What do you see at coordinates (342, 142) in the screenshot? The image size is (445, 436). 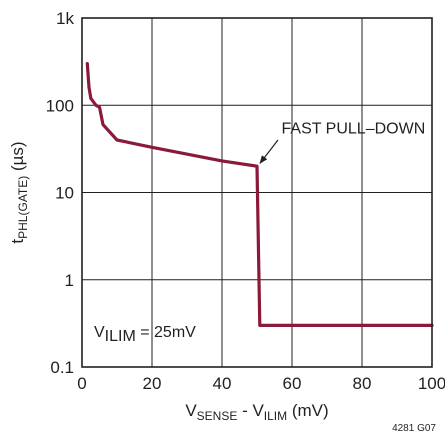 I see `annotation-layer: FAST PULL–DOWN` at bounding box center [342, 142].